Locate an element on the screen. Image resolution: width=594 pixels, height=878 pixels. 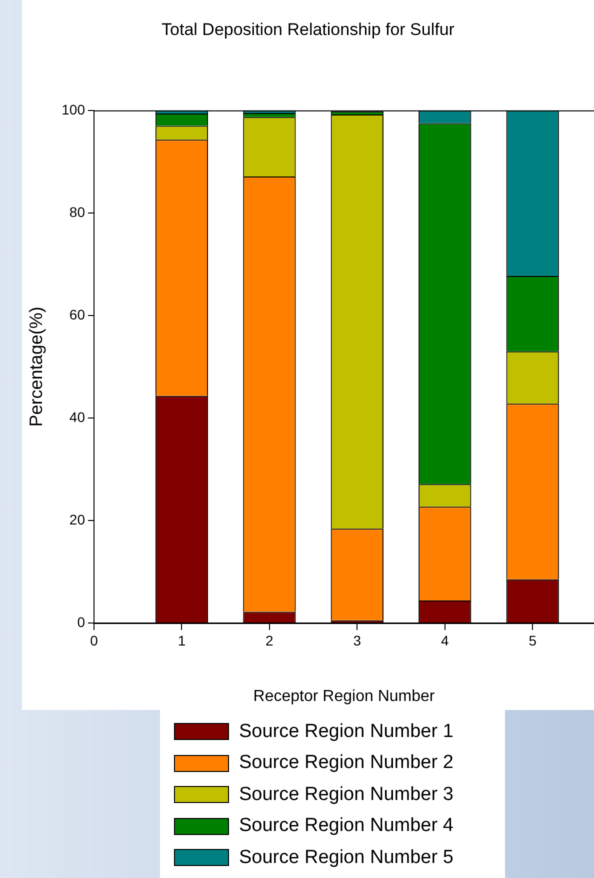
y-axis-title: Percentage(%) is located at coordinates (36, 366).